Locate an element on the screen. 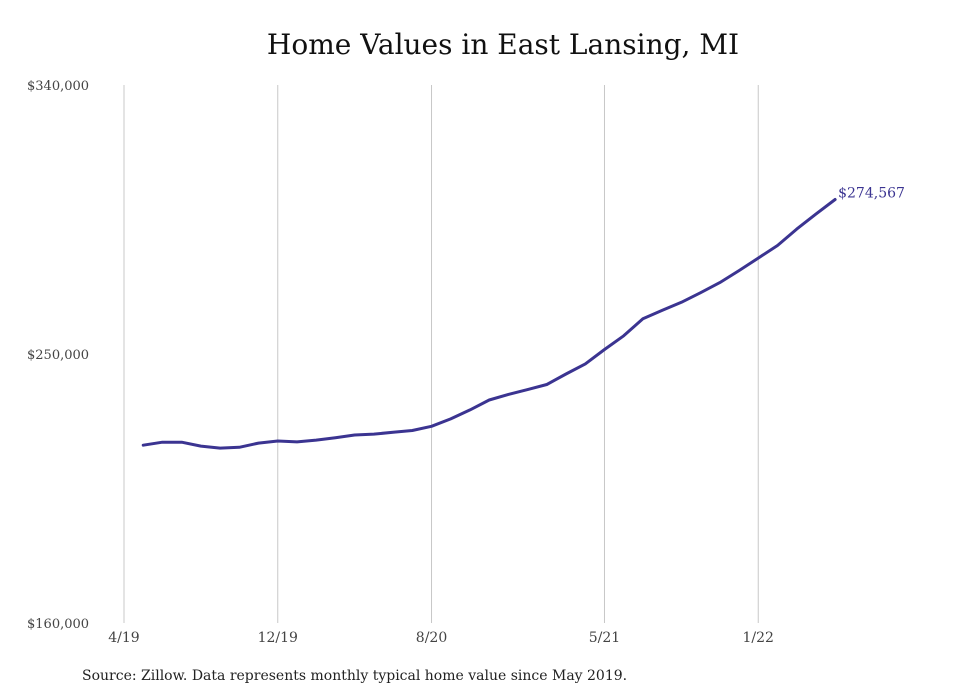 The image size is (980, 699). y-axis: $340,000 $250,000 $160,000 is located at coordinates (58, 355).